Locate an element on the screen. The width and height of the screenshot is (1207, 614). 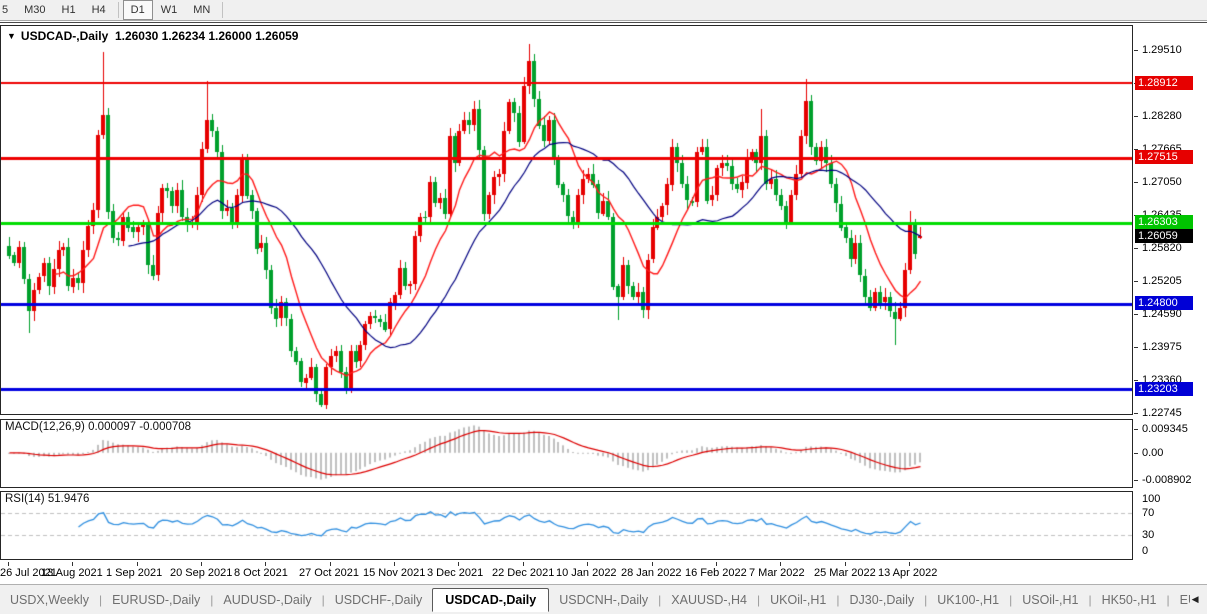
symbol-tab-eu: EU is located at coordinates (1184, 599).